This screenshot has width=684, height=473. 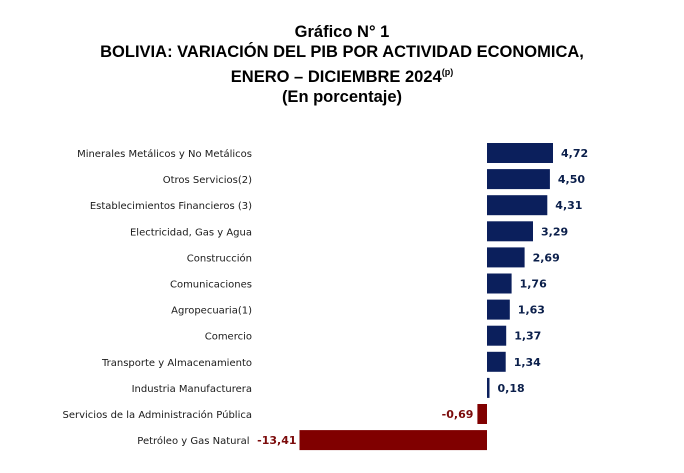 What do you see at coordinates (276, 440) in the screenshot?
I see `data-label: -13,41` at bounding box center [276, 440].